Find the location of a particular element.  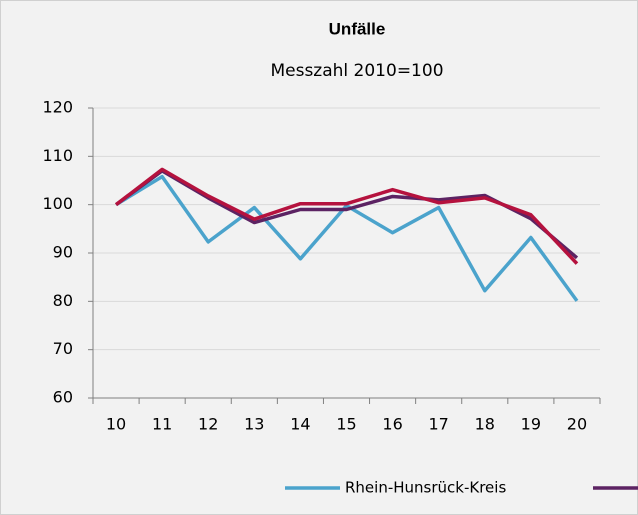

chart-subtitle: Messzahl 2010=100 is located at coordinates (356, 71).